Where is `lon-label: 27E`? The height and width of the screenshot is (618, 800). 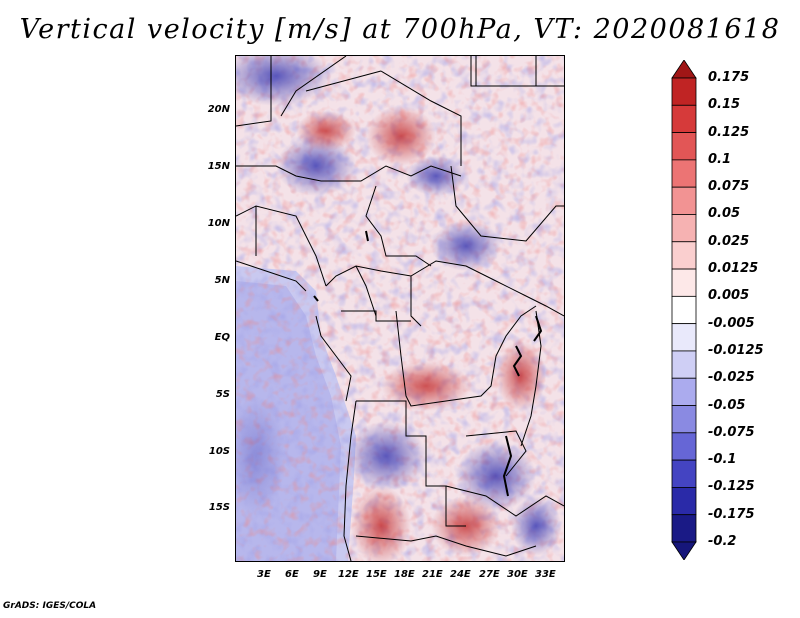
lon-label: 27E is located at coordinates (489, 574).